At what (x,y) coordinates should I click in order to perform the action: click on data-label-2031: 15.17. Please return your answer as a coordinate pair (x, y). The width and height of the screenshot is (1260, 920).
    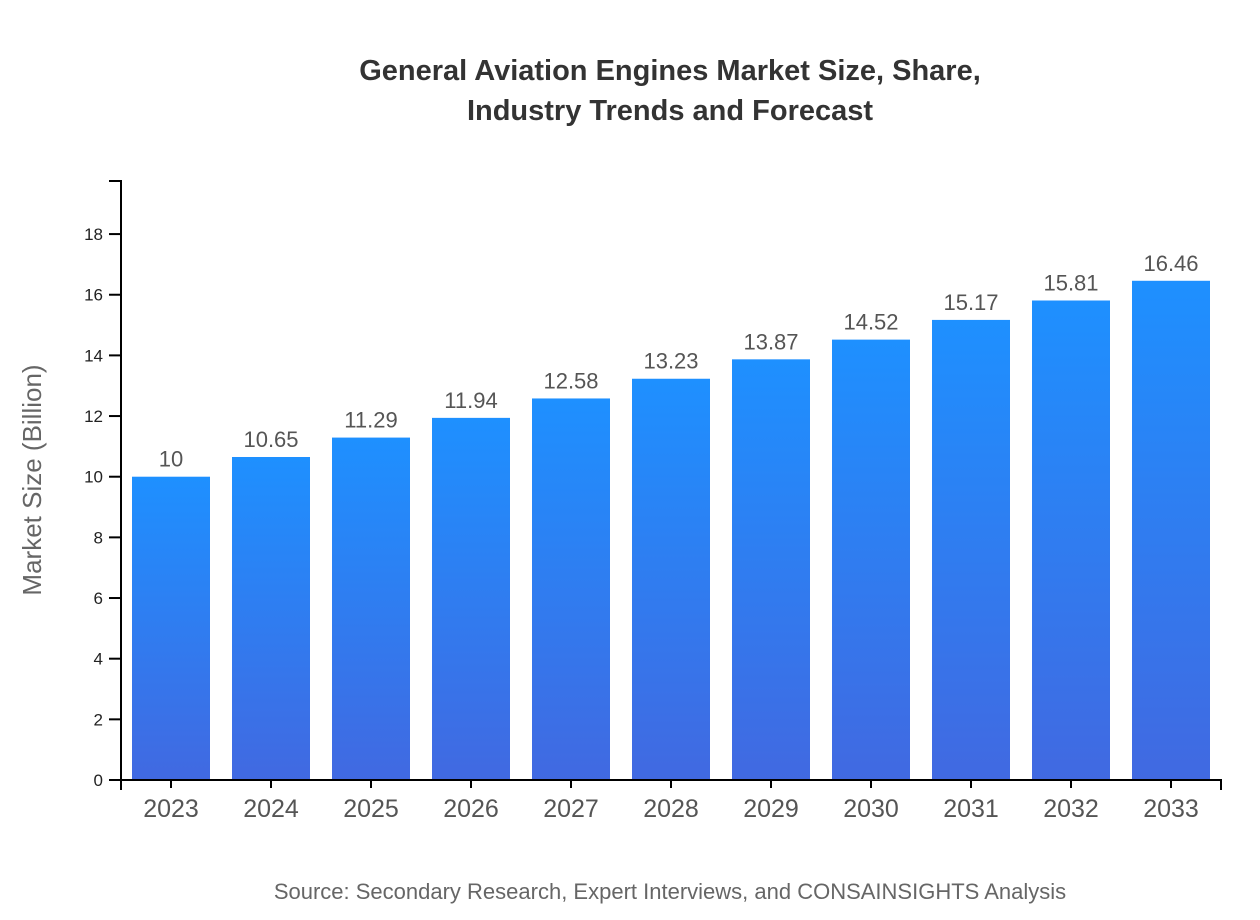
    Looking at the image, I should click on (970, 302).